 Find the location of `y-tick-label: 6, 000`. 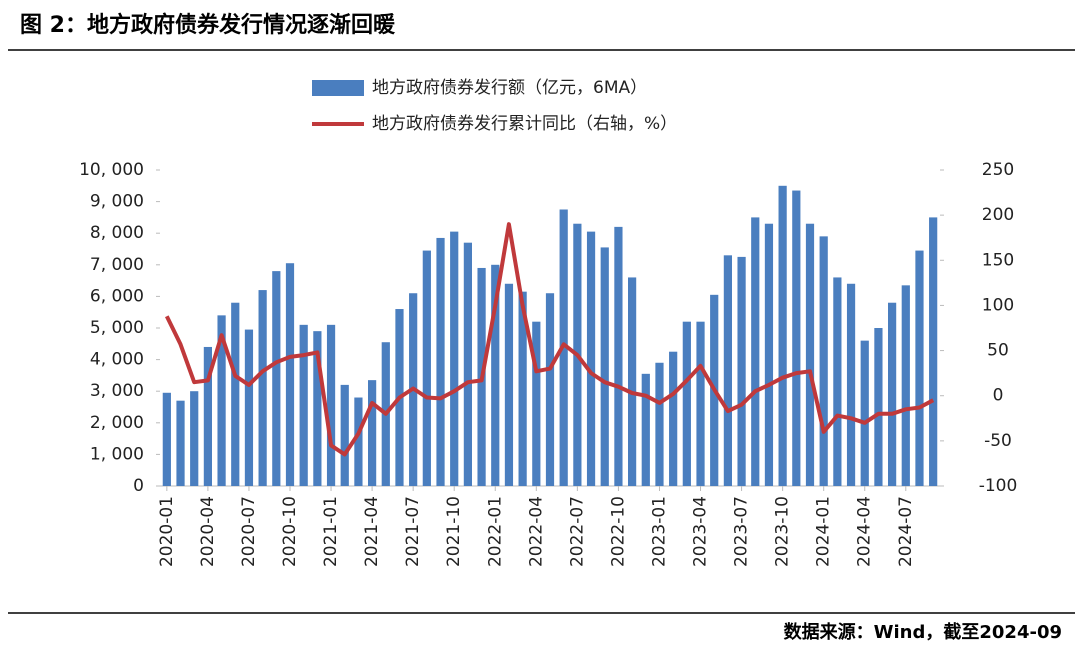

y-tick-label: 6, 000 is located at coordinates (117, 296).